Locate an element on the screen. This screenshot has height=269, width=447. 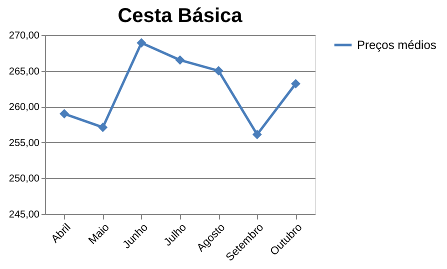
y-tick-label: 260,00 is located at coordinates (24, 108).